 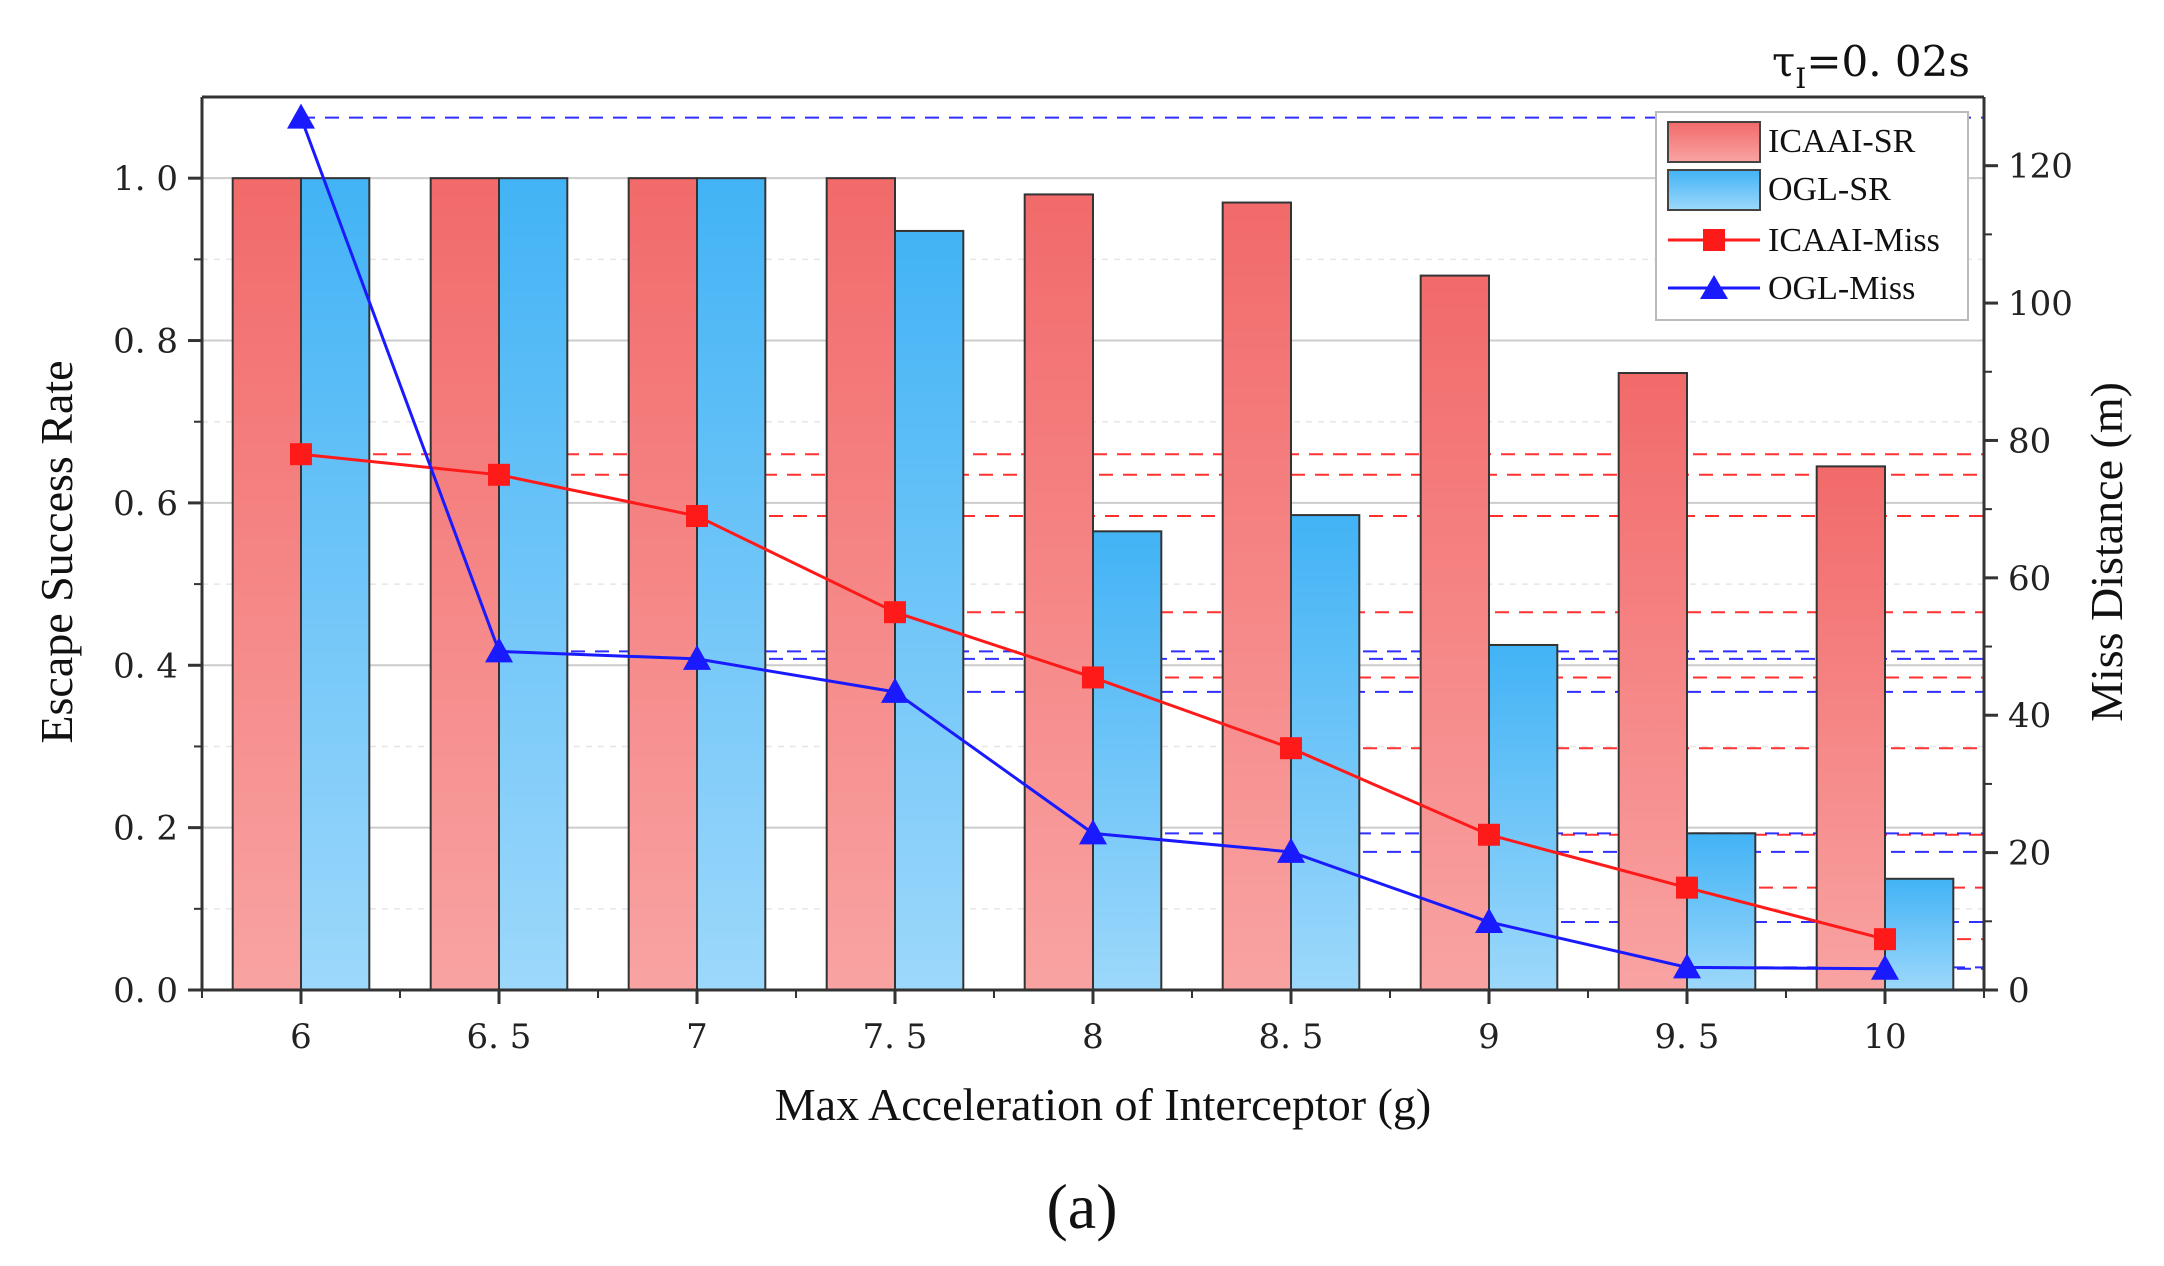 What do you see at coordinates (1829, 189) in the screenshot?
I see `legend-label-ogl-sr: OGL-SR` at bounding box center [1829, 189].